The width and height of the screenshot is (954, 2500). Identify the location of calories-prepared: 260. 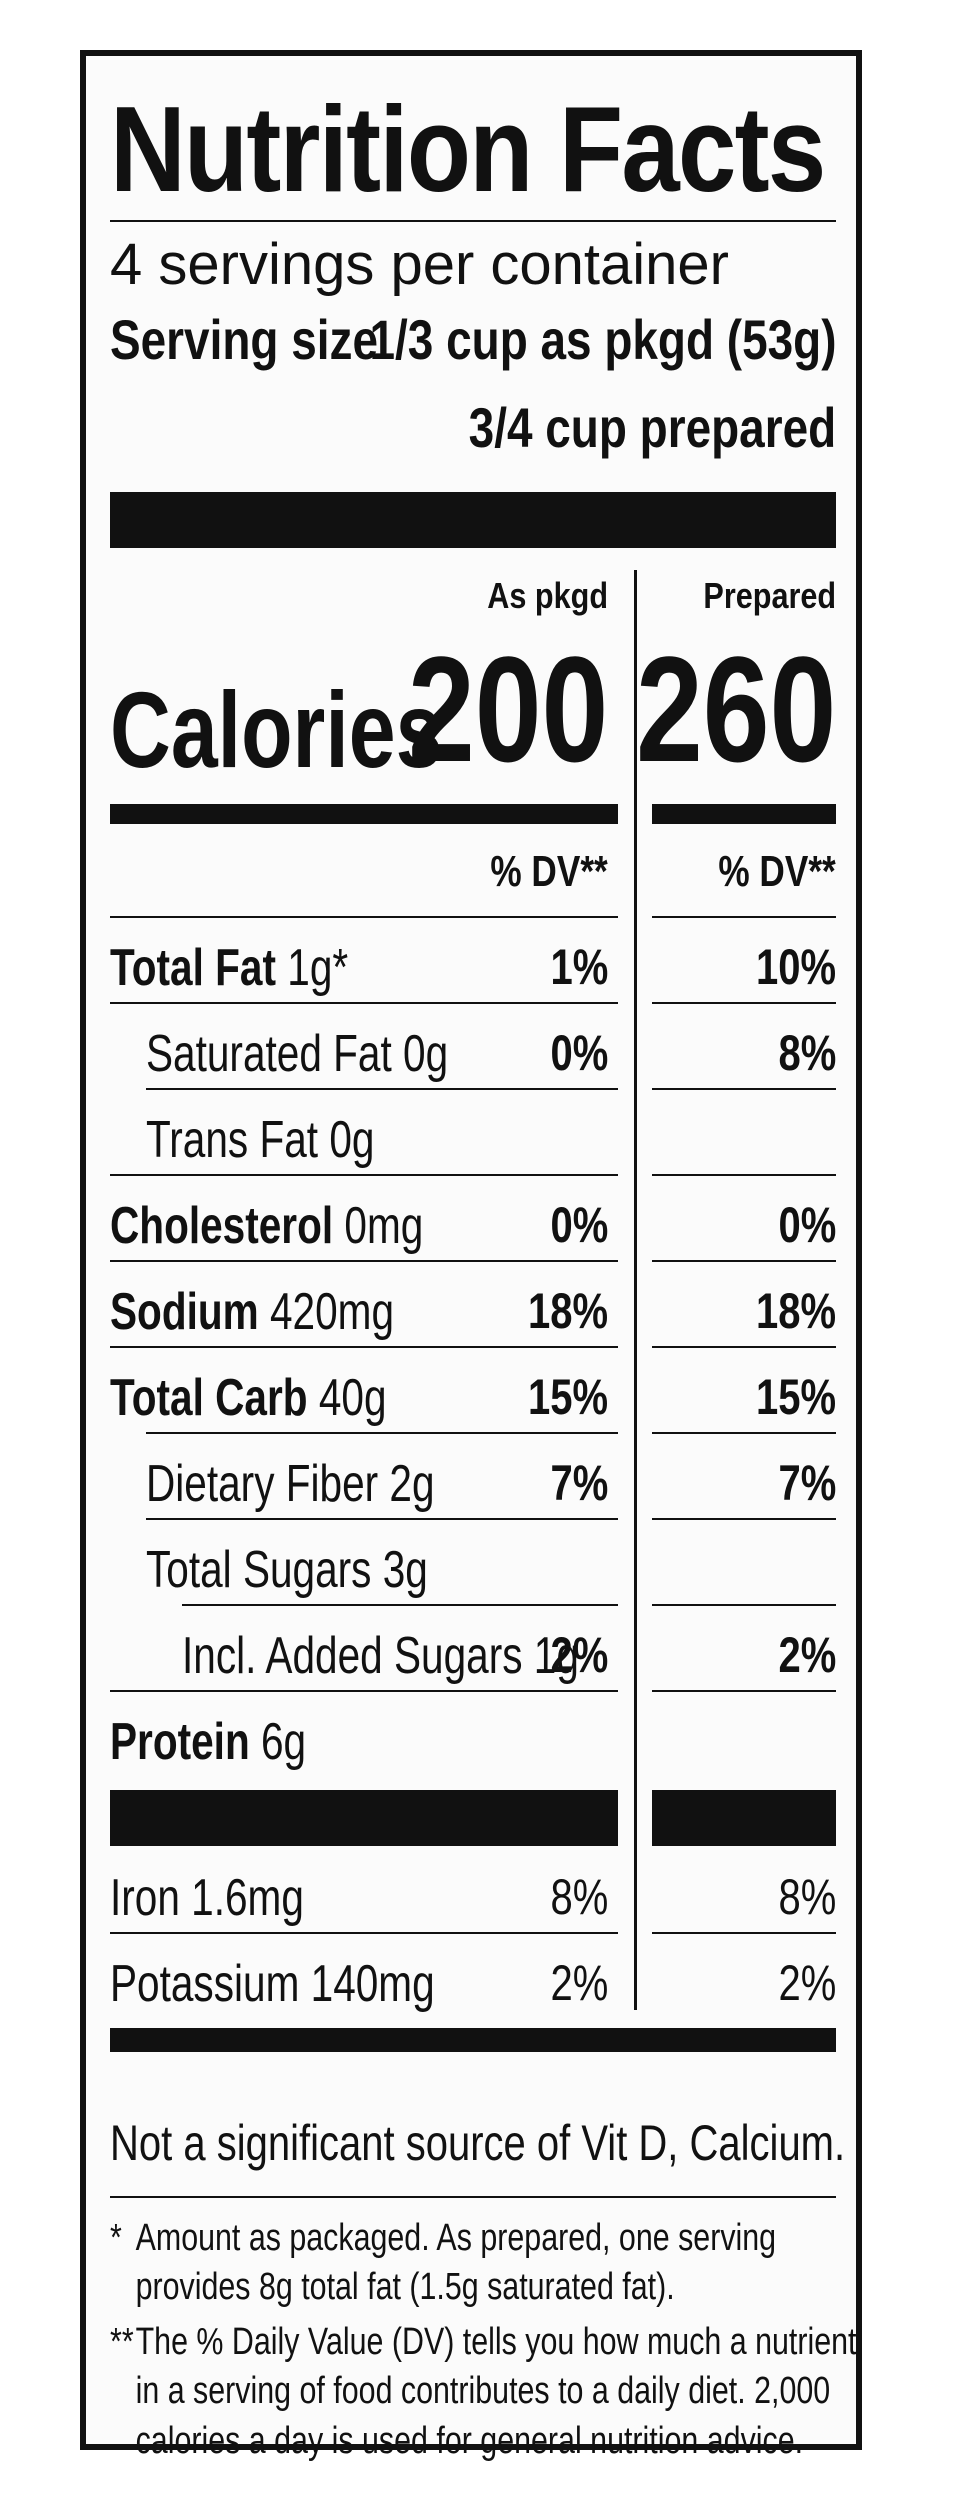
(735, 709).